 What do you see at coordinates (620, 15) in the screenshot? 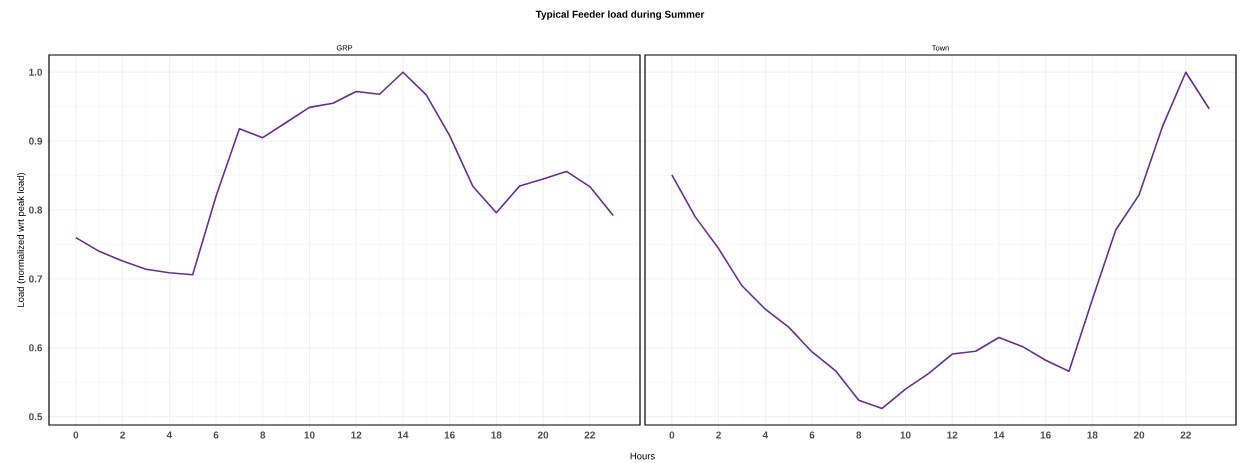
I see `chart-title: Typical Feeder load during Summer` at bounding box center [620, 15].